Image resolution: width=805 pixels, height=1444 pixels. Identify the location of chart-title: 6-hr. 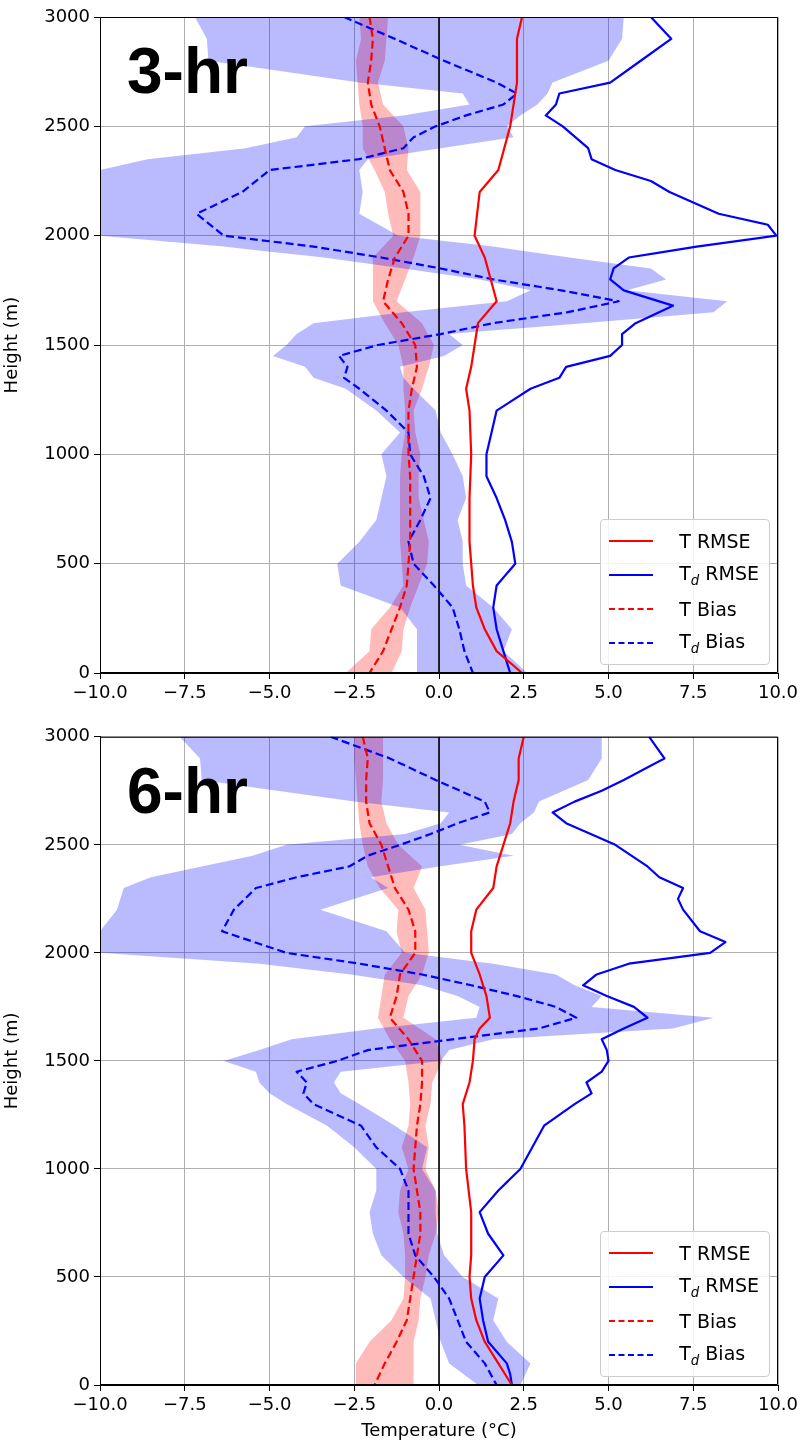
(187, 790).